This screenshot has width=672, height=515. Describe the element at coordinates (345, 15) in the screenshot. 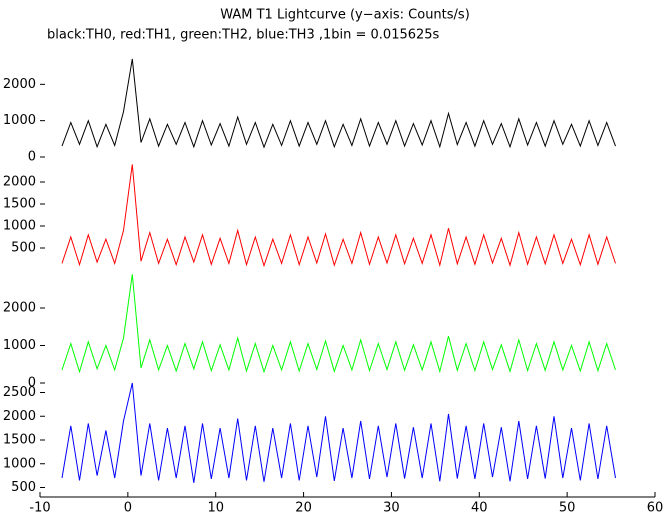

I see `chart-title: WAM T1 Lightcurve (y−axis: Counts/s)` at that location.